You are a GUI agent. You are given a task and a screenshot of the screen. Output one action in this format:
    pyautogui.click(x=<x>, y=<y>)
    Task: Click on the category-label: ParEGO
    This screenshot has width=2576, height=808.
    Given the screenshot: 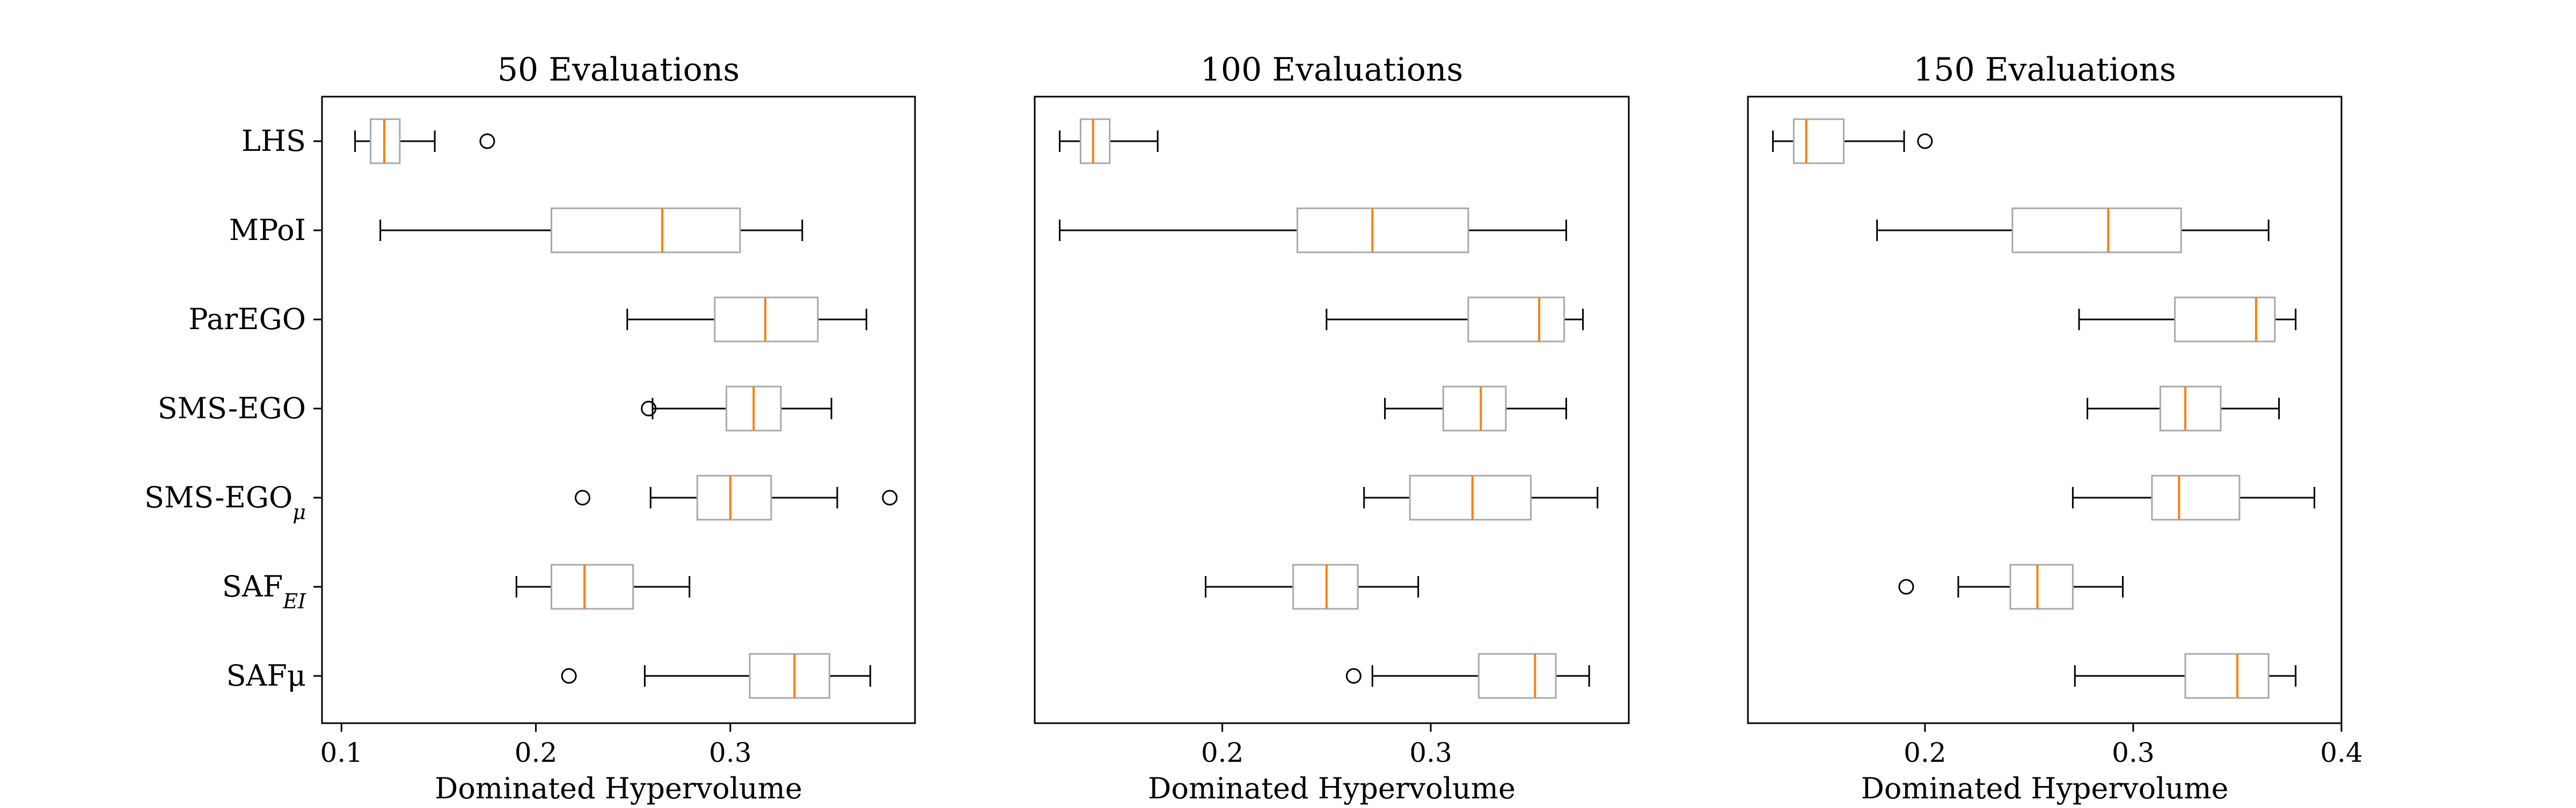 What is the action you would take?
    pyautogui.click(x=247, y=319)
    